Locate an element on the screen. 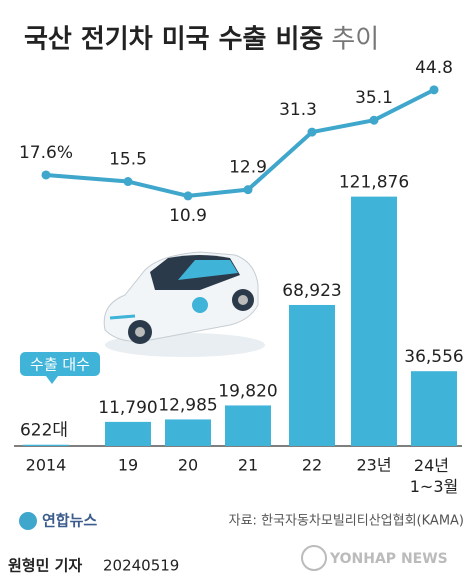  x-tick-label: 21 is located at coordinates (248, 465).